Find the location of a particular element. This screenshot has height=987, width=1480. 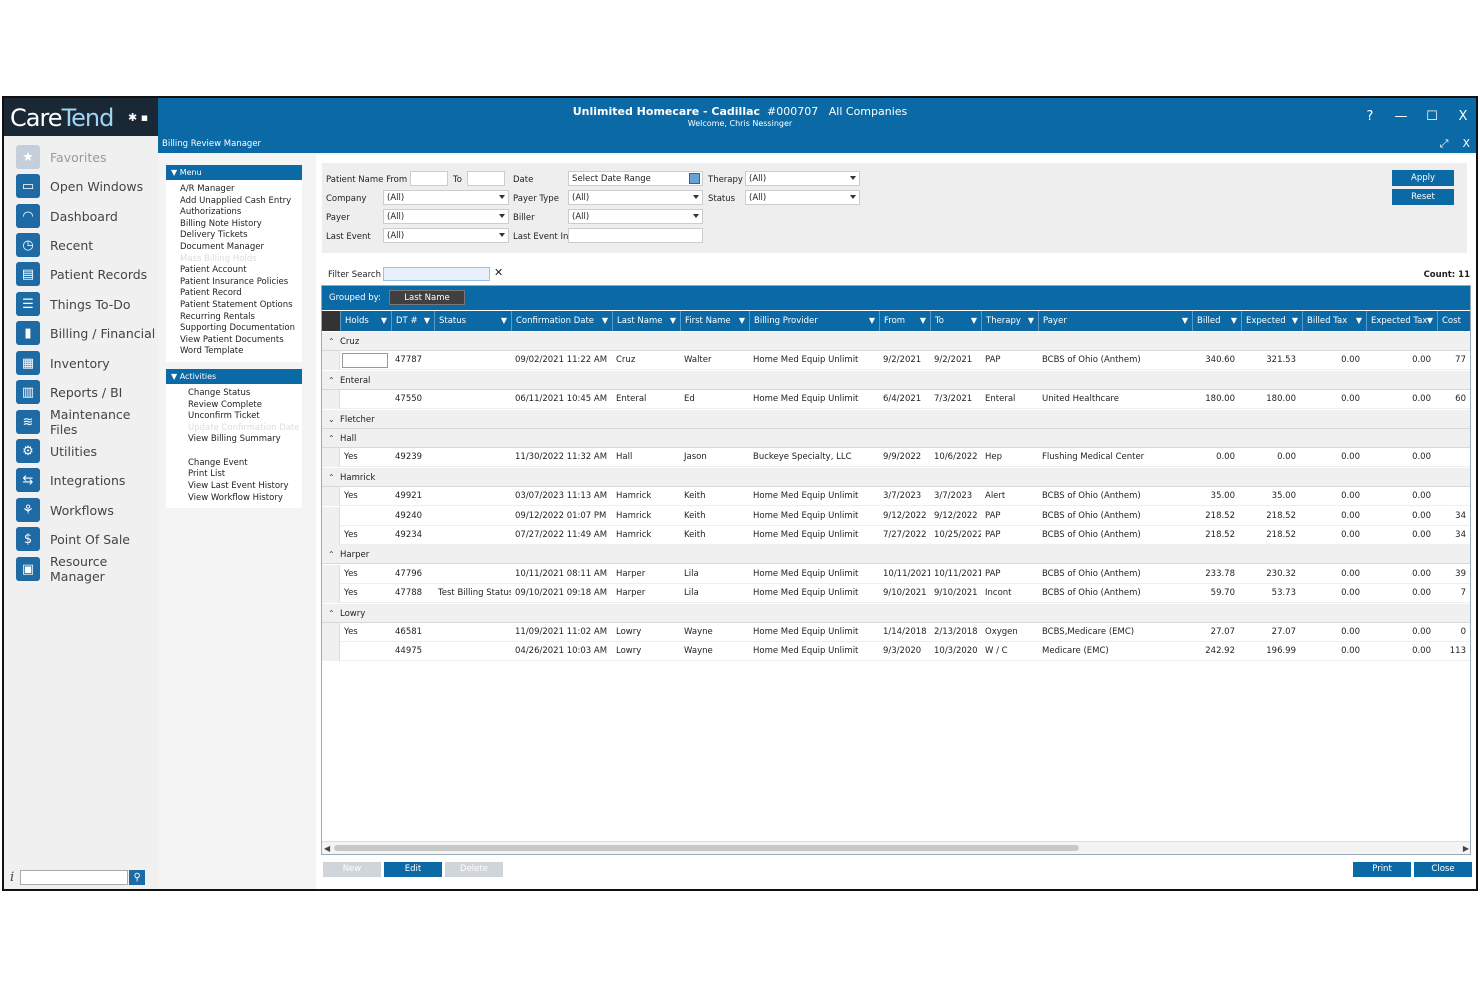

menu-item: Unconfirm Ticket is located at coordinates (224, 416).